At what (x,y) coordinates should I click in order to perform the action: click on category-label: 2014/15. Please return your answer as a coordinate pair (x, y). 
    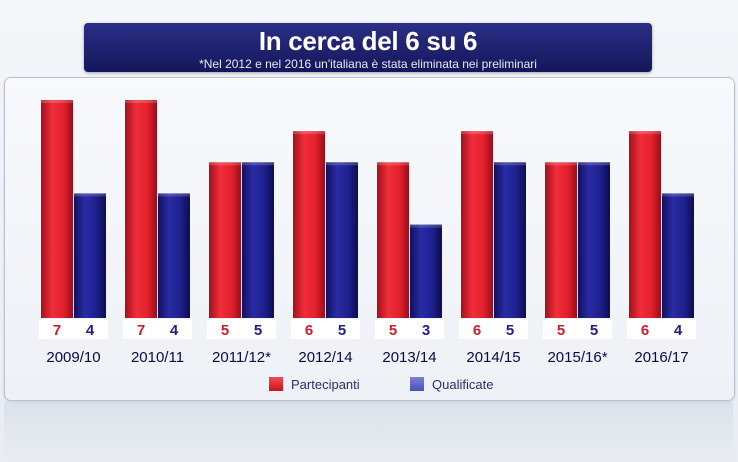
    Looking at the image, I should click on (493, 357).